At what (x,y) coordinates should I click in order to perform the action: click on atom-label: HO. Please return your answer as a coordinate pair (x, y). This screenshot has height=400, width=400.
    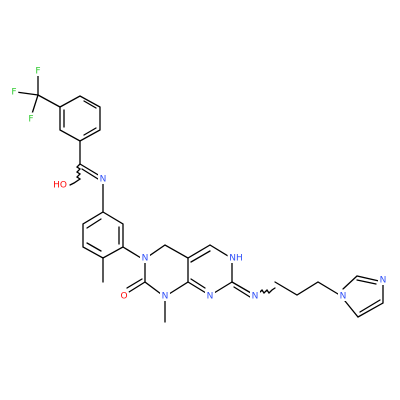
    Looking at the image, I should click on (60, 186).